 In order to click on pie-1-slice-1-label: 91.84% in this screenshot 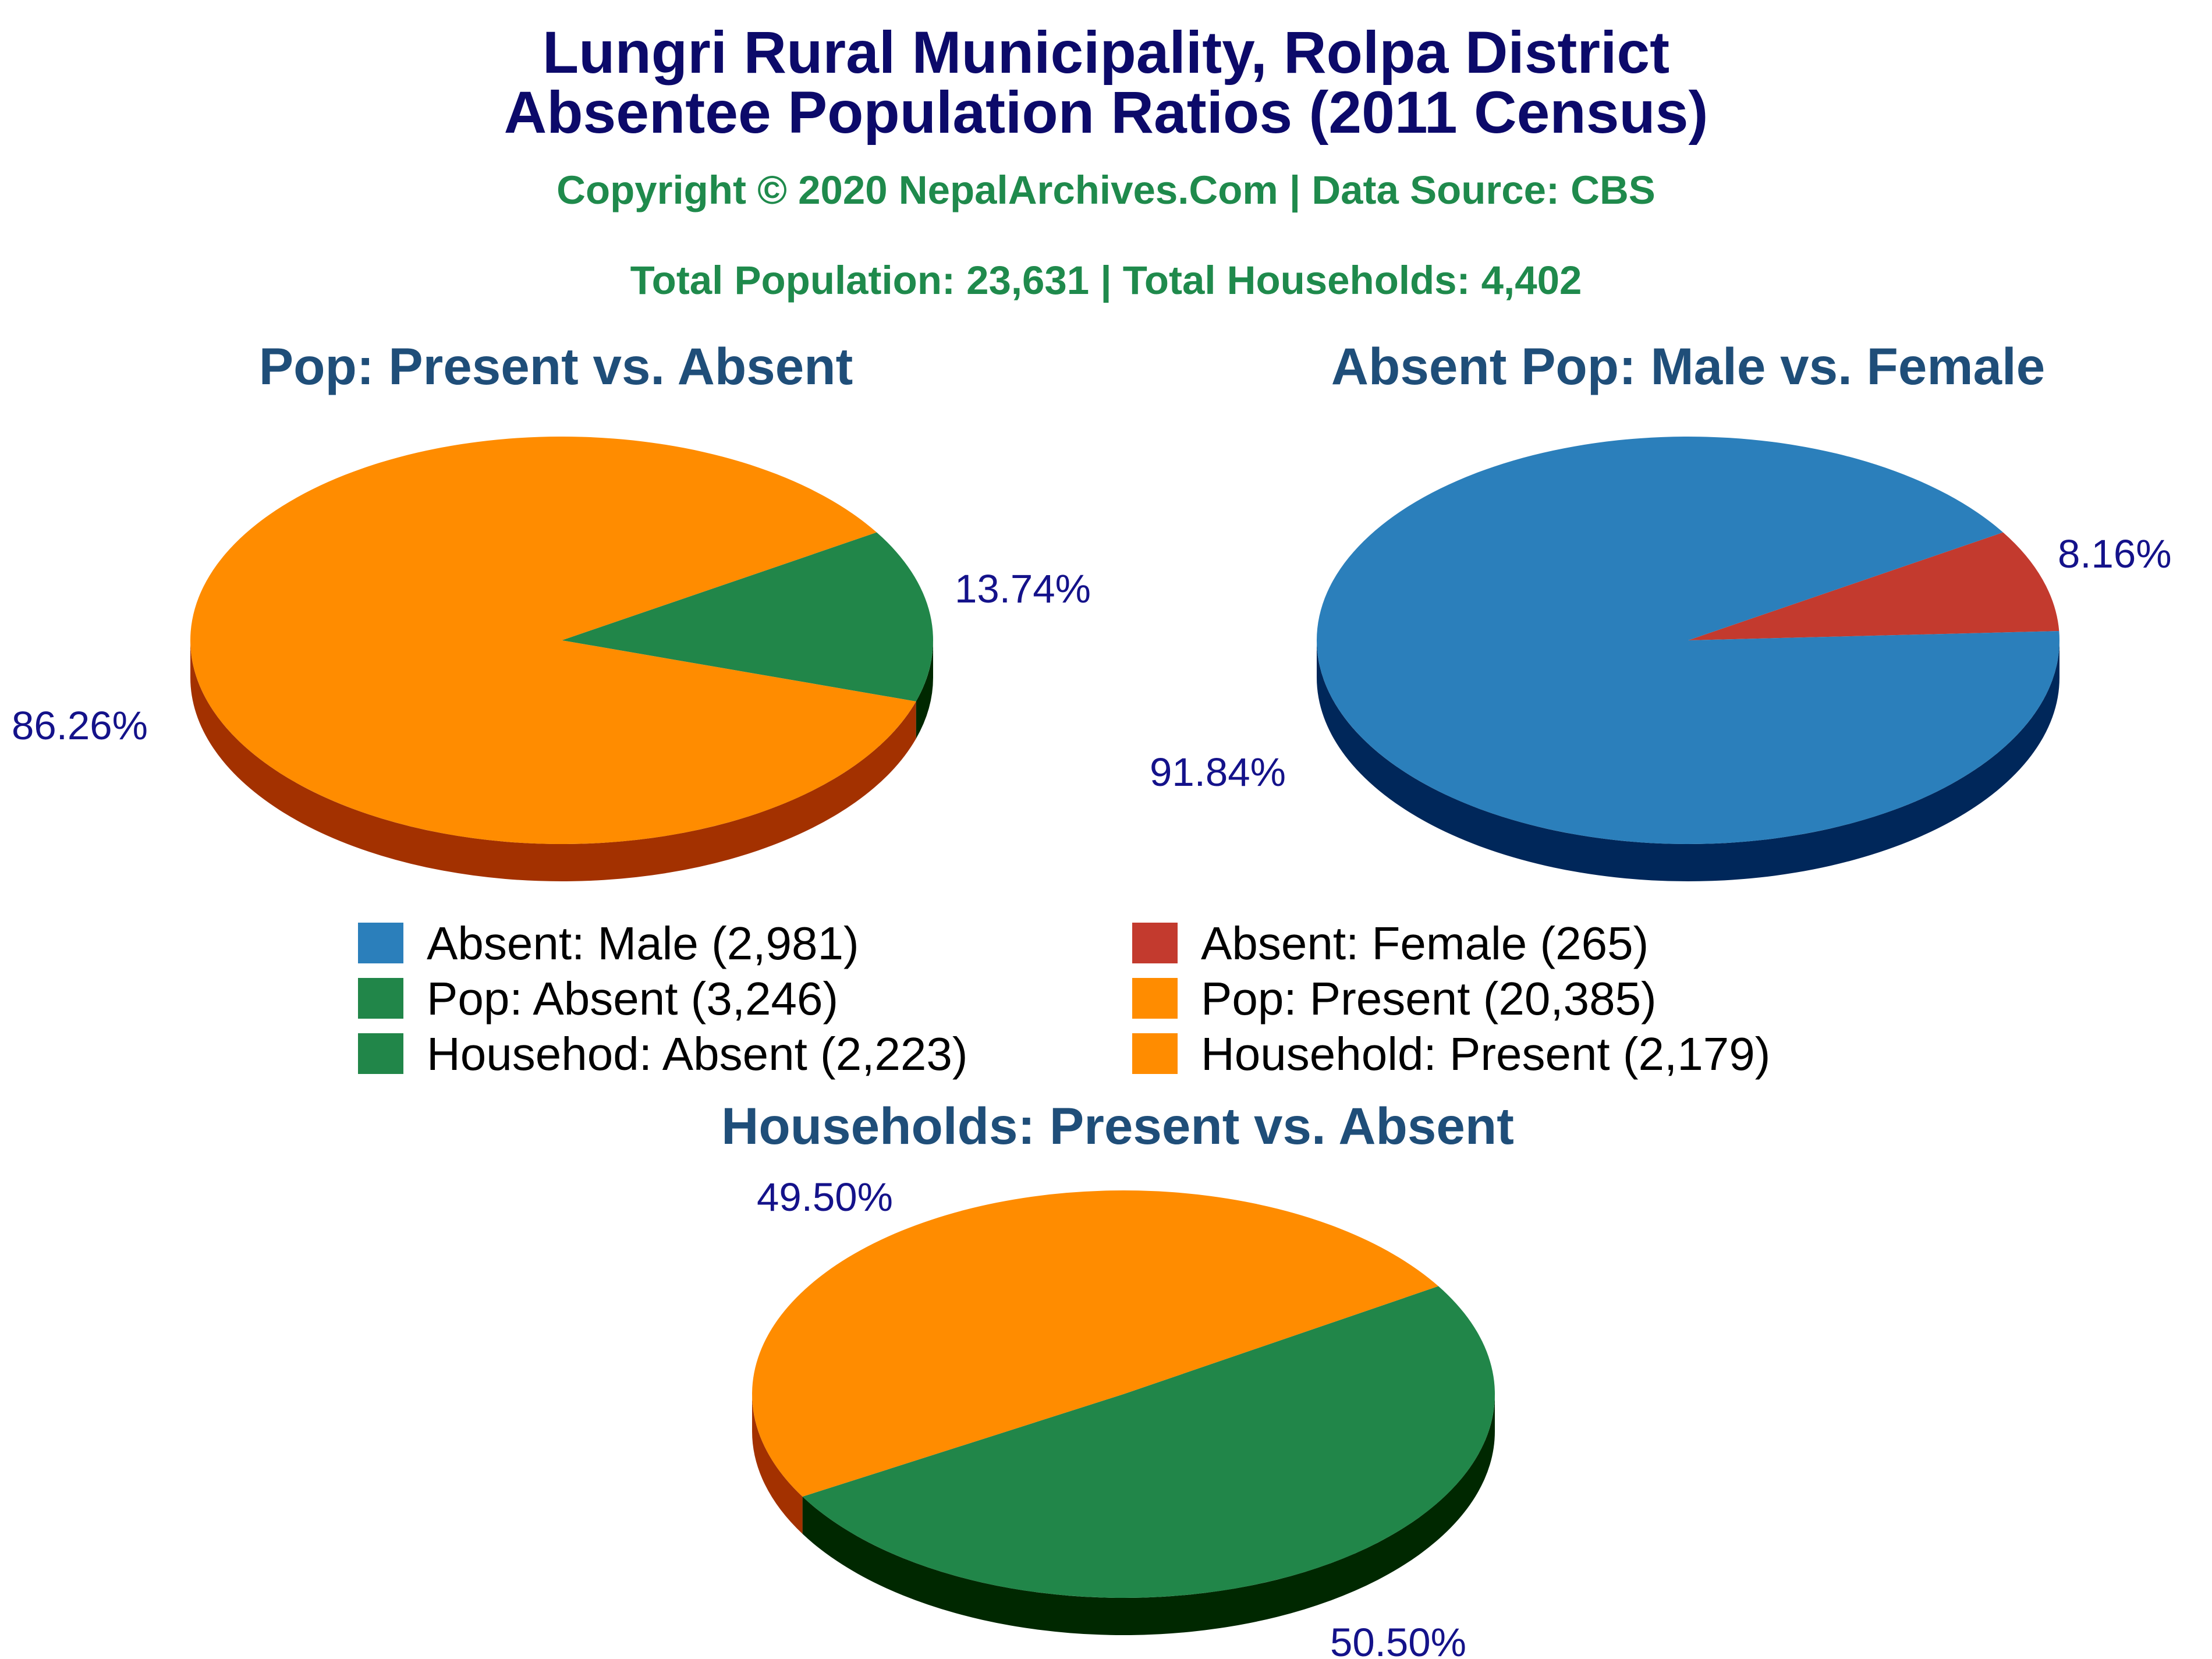, I will do `click(1218, 773)`.